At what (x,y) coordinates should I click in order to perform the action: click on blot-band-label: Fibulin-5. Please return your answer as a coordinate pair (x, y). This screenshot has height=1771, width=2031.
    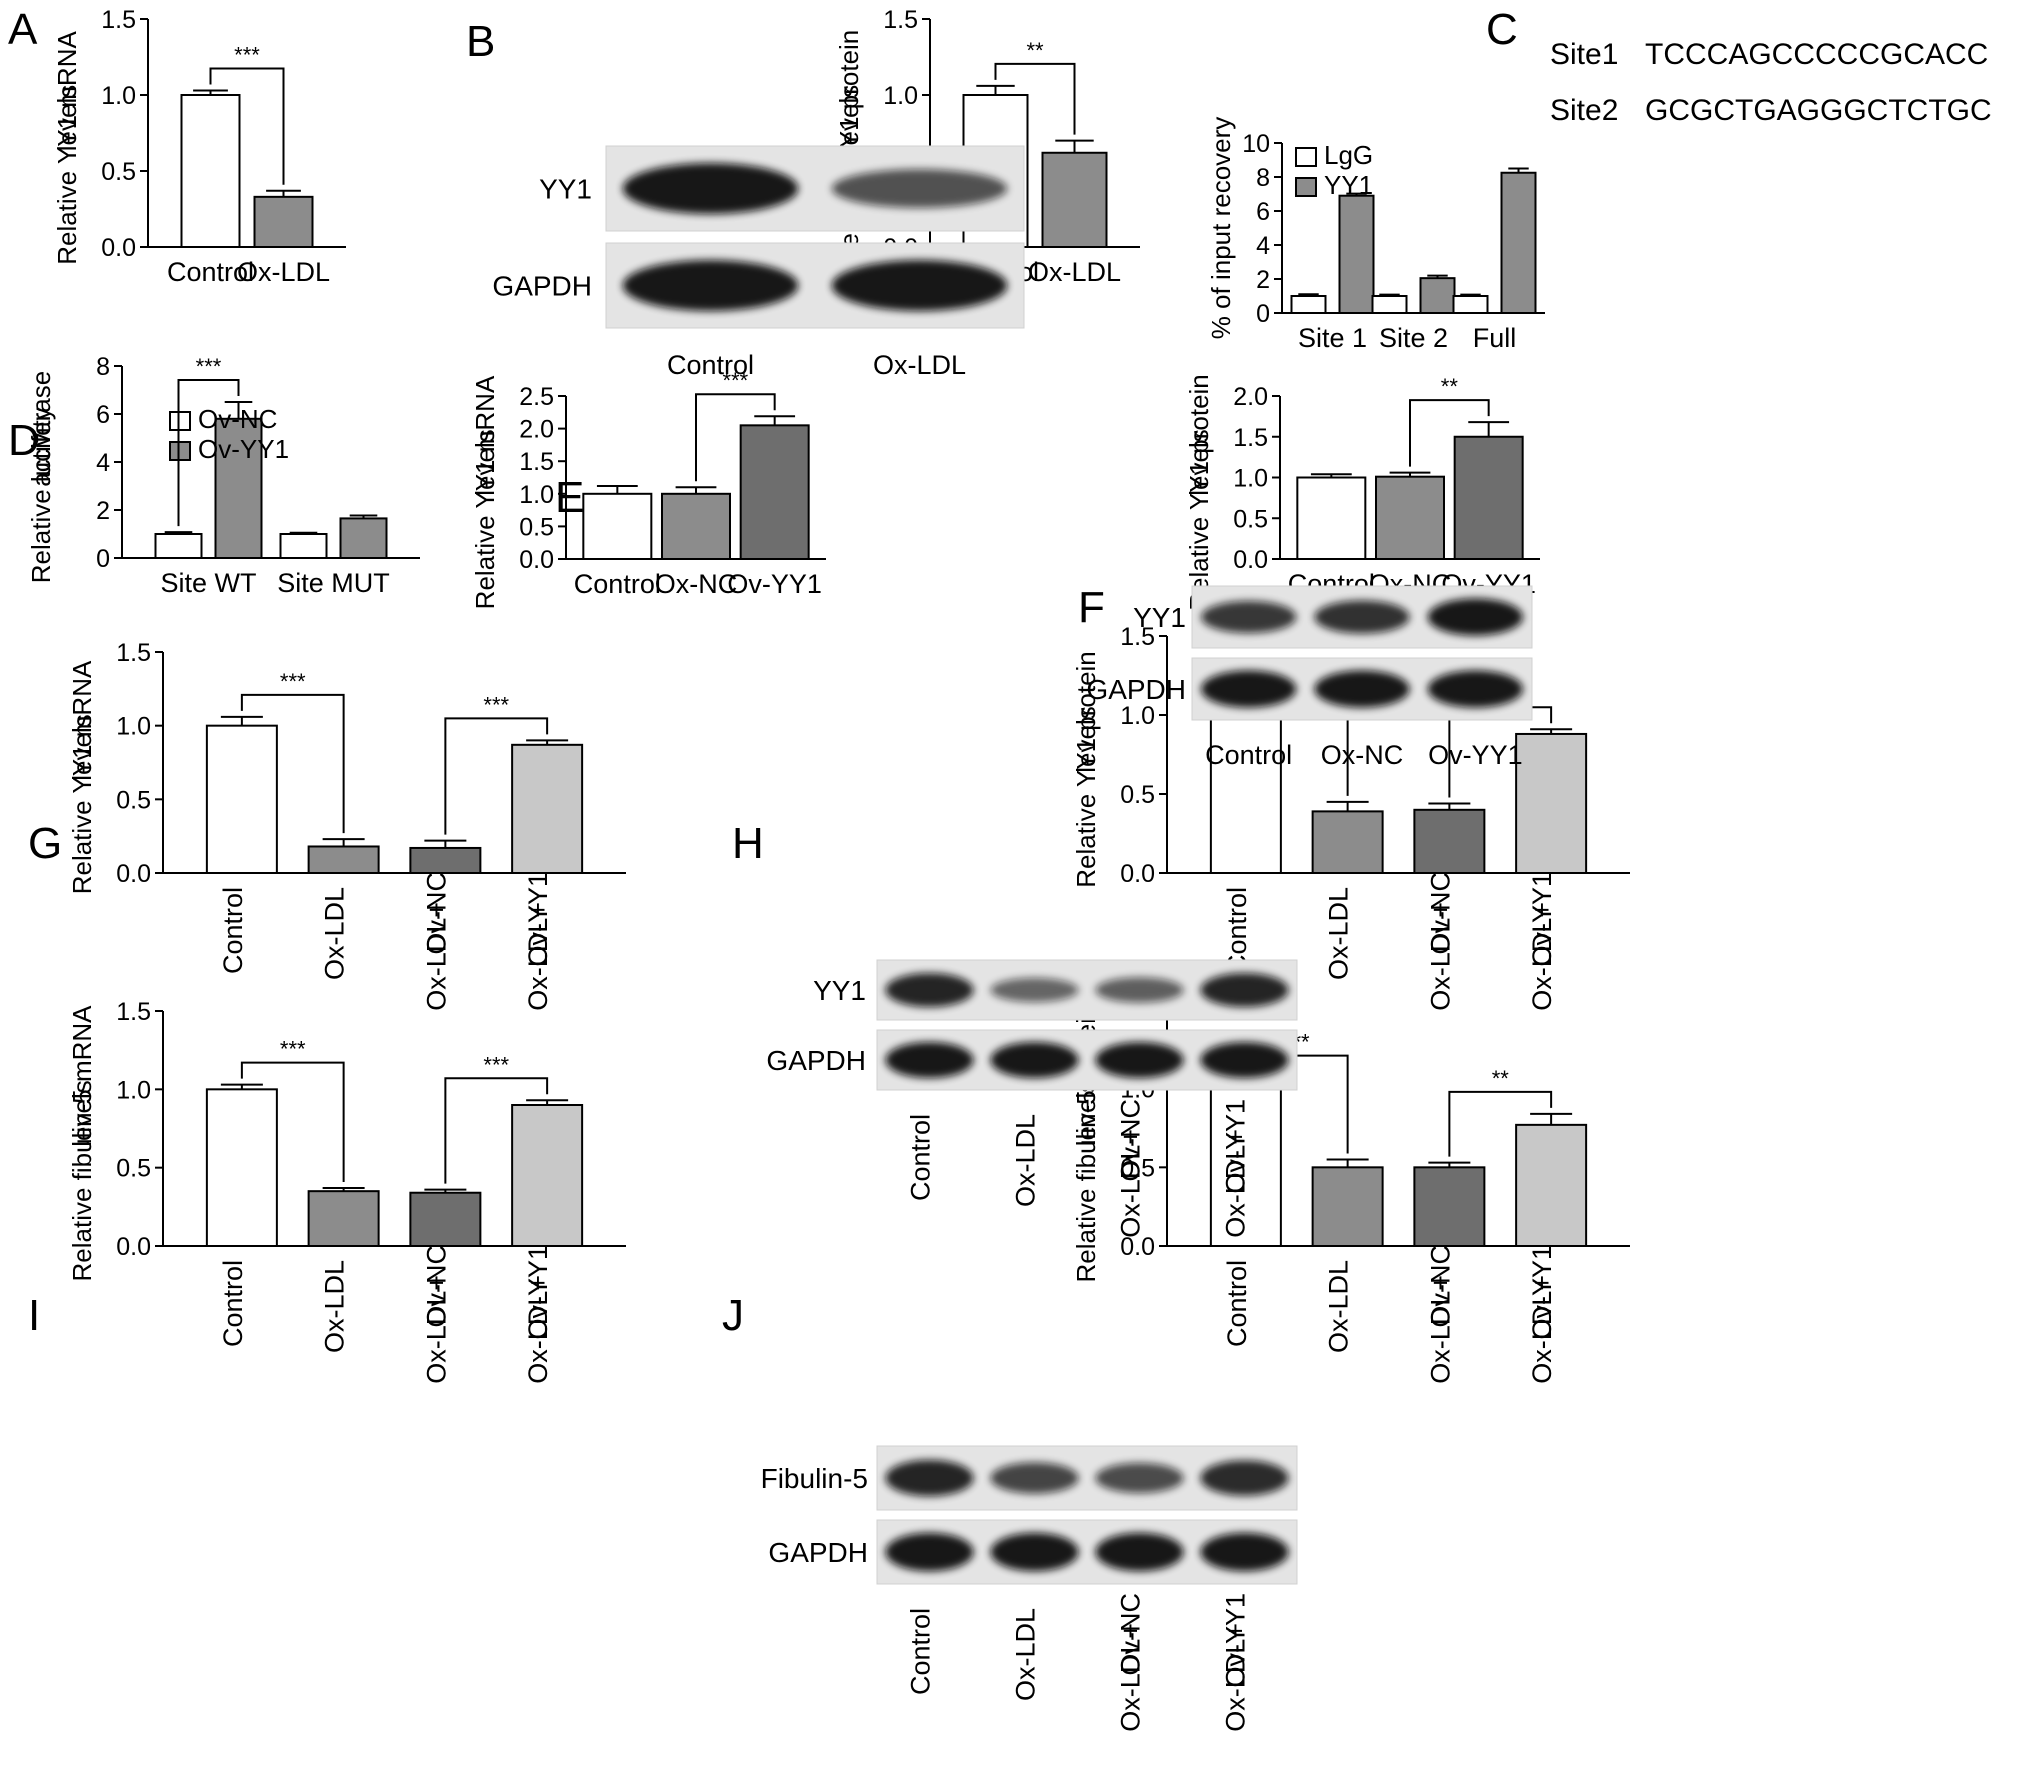
    Looking at the image, I should click on (814, 1478).